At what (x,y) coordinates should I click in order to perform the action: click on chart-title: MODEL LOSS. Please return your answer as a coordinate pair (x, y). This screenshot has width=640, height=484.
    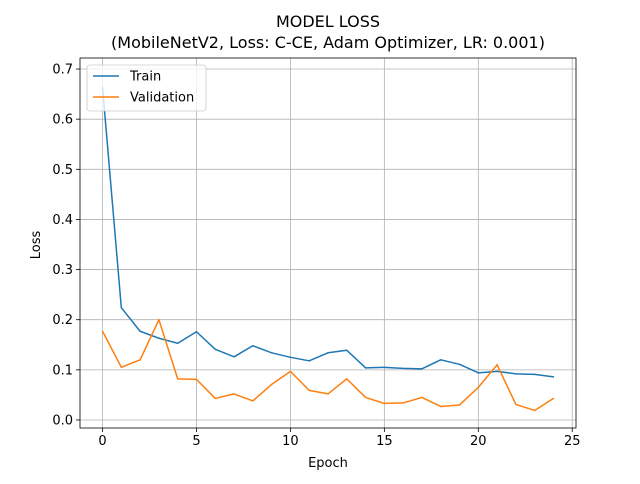
    Looking at the image, I should click on (328, 21).